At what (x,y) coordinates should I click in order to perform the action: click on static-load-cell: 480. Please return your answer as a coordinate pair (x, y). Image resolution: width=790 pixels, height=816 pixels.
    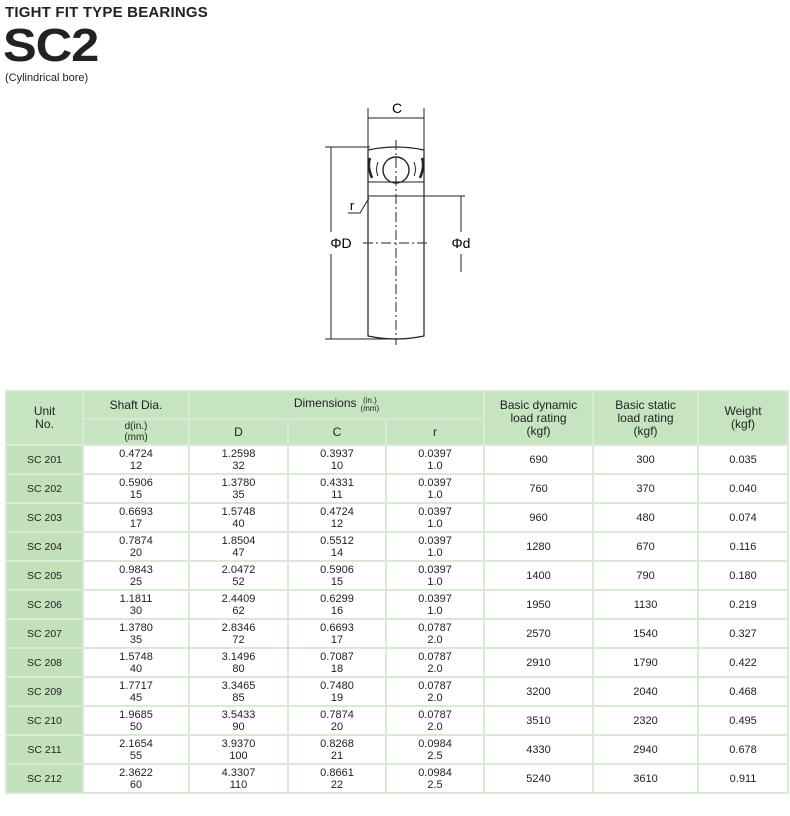
    Looking at the image, I should click on (646, 517).